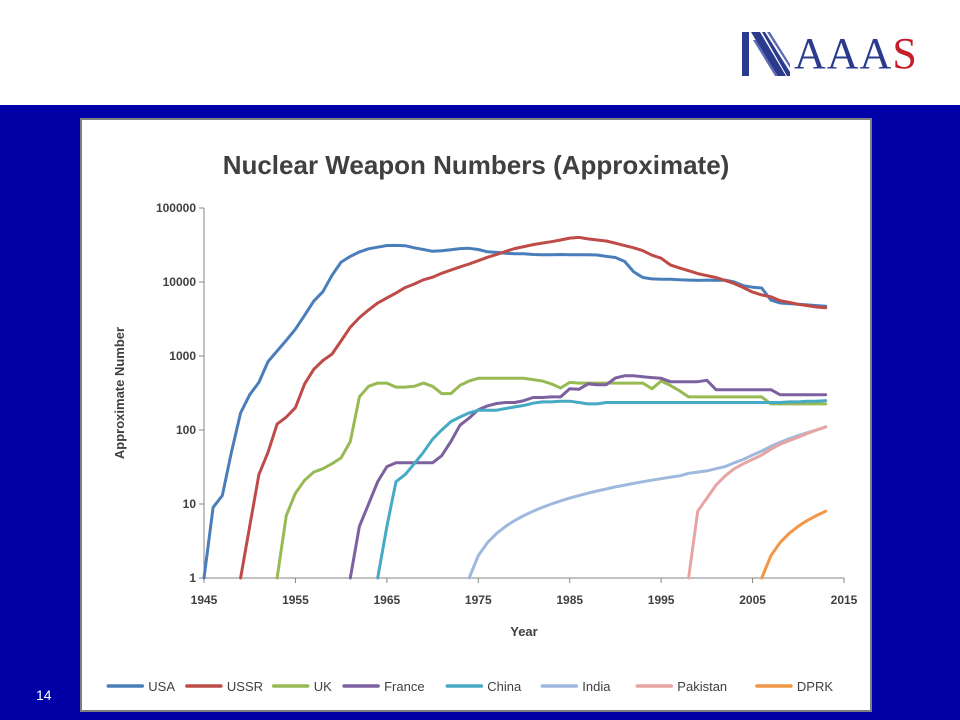  Describe the element at coordinates (596, 686) in the screenshot. I see `legend-label-india: India` at that location.